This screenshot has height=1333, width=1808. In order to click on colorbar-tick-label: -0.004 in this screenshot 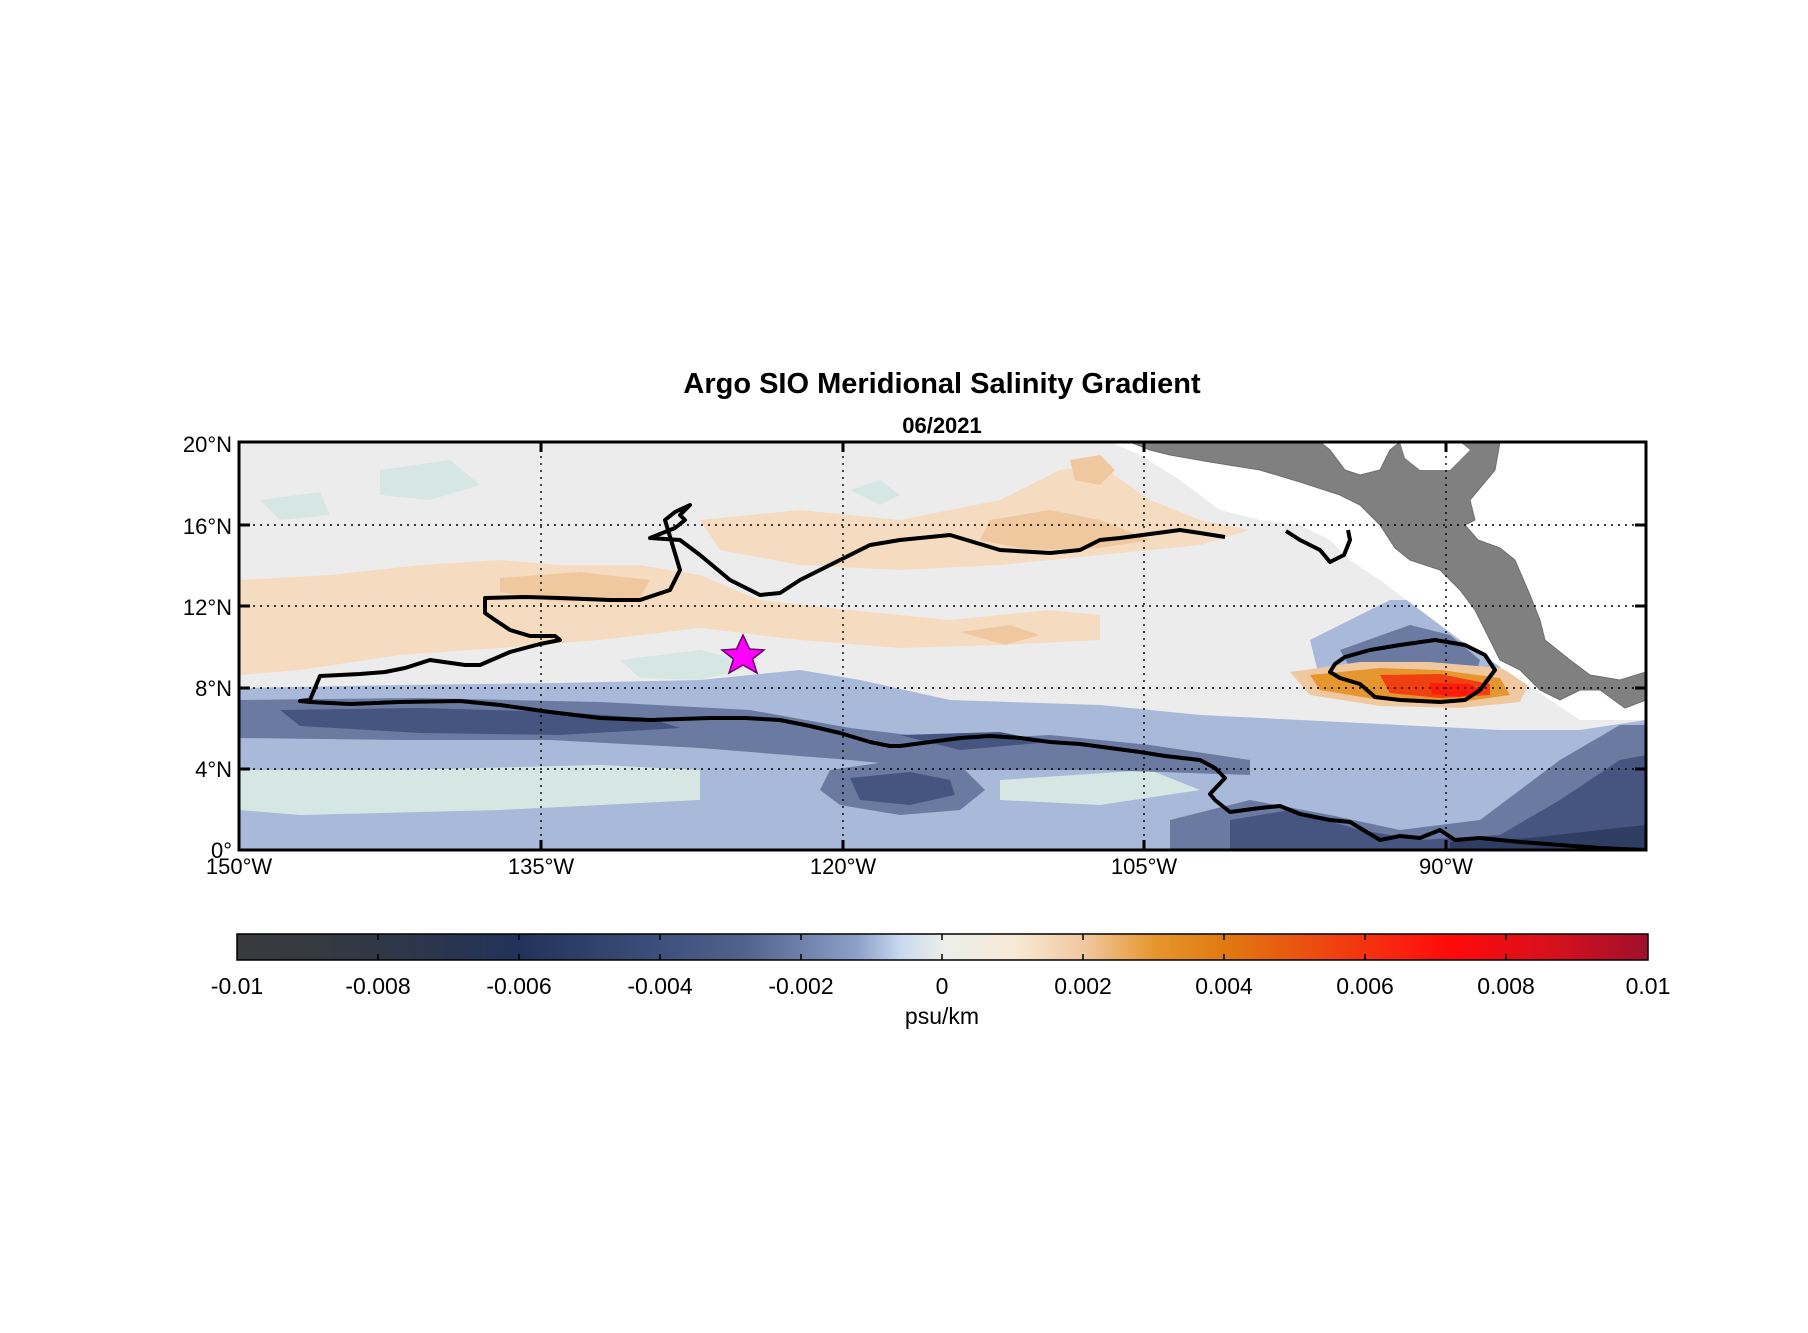, I will do `click(659, 986)`.